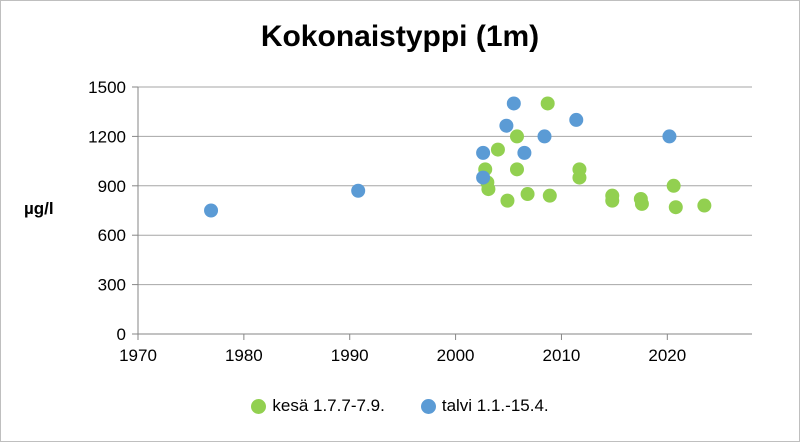 The image size is (800, 442). What do you see at coordinates (400, 36) in the screenshot?
I see `chart-title: Kokonaistyppi (1m)` at bounding box center [400, 36].